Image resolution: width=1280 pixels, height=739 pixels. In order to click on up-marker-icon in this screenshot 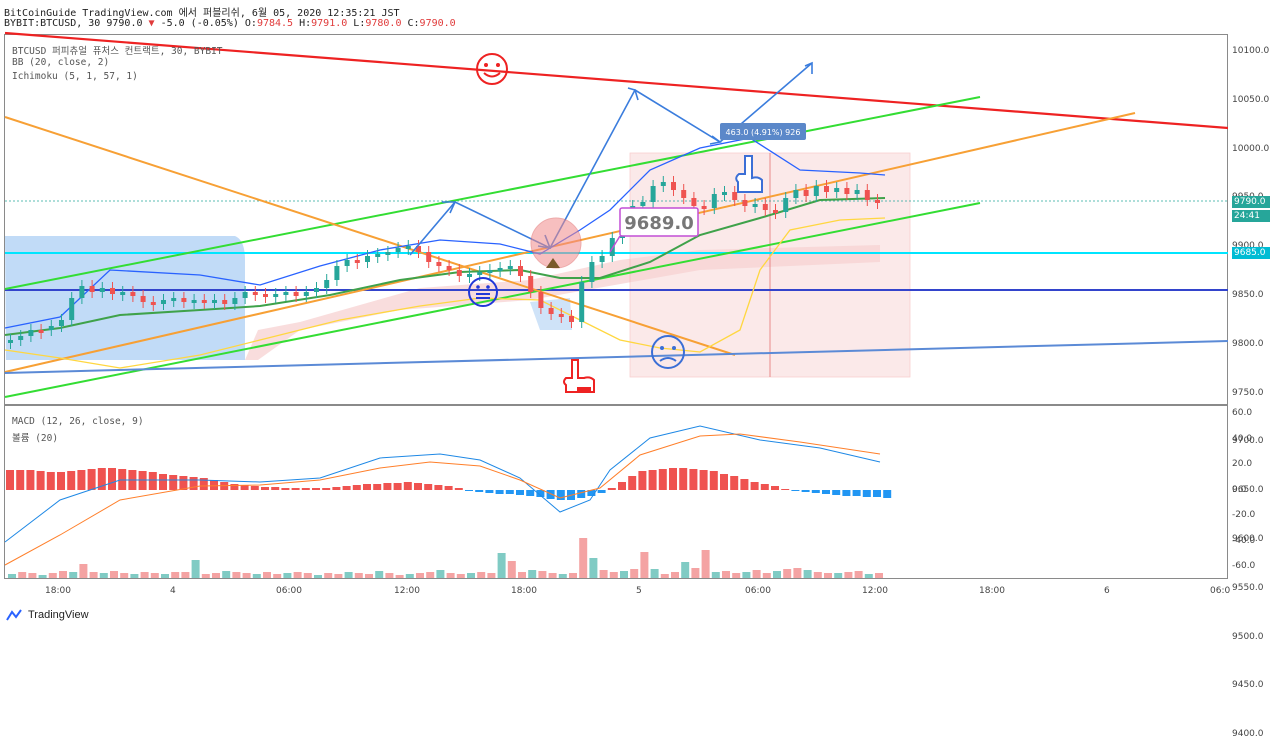, I will do `click(553, 263)`.